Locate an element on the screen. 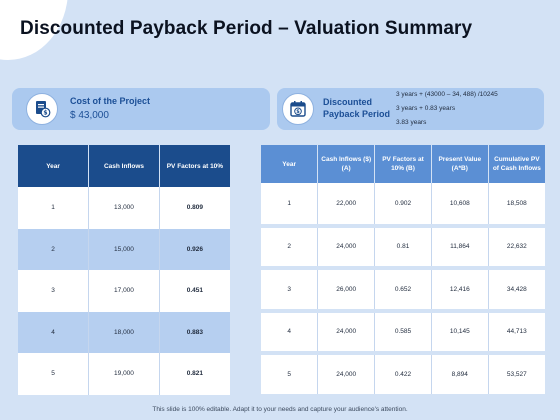 This screenshot has width=560, height=420. table-cell: 10,145 is located at coordinates (460, 332).